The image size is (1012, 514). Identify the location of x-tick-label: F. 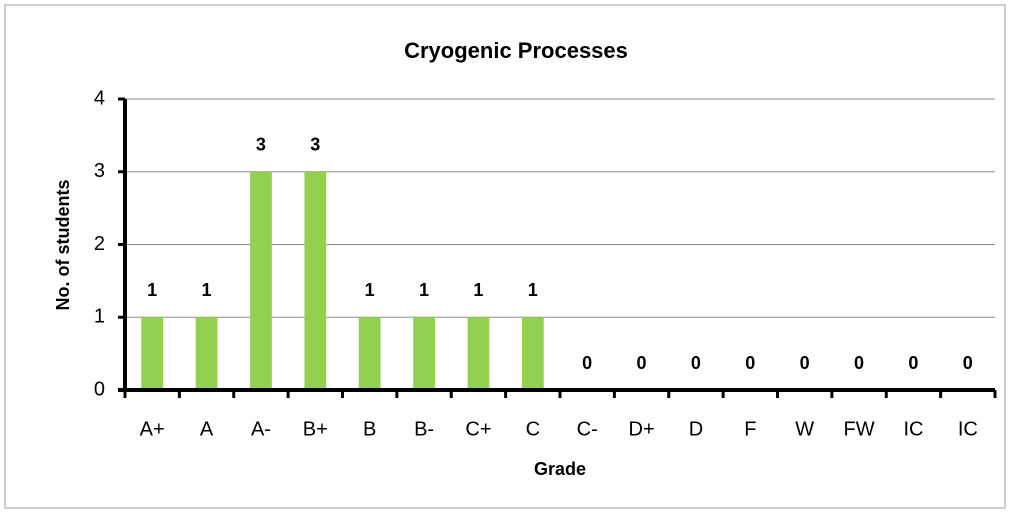
(750, 429).